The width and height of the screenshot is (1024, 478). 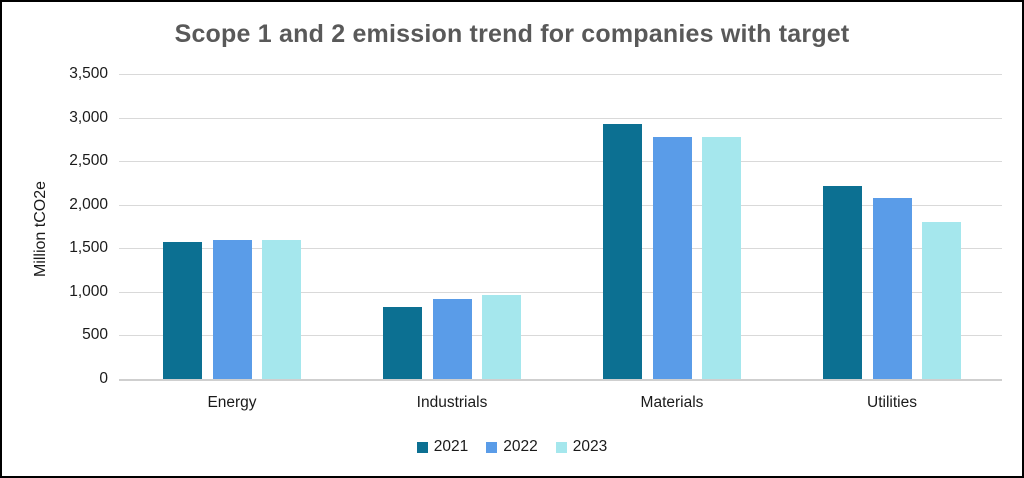 What do you see at coordinates (88, 204) in the screenshot?
I see `y-tick-label: 2,000` at bounding box center [88, 204].